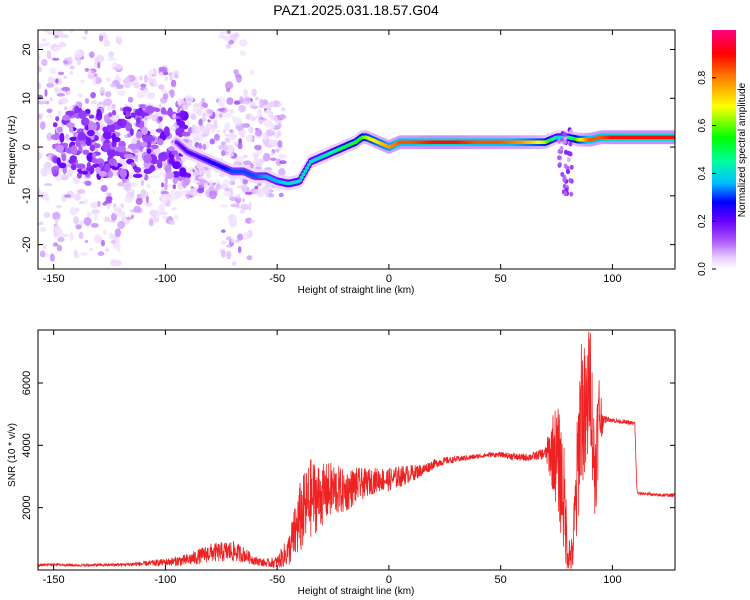  I want to click on y-tick-label: -10, so click(27, 196).